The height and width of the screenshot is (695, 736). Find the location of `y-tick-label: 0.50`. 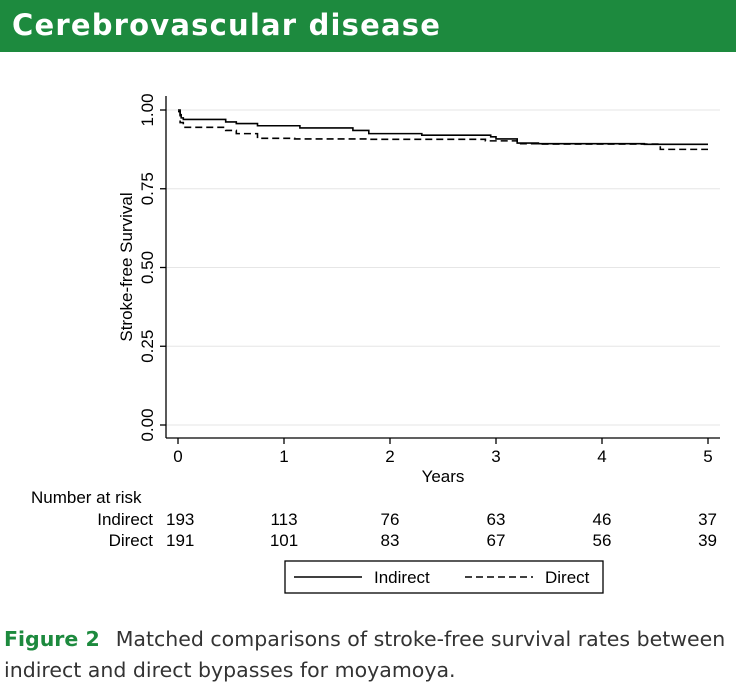

y-tick-label: 0.50 is located at coordinates (147, 267).